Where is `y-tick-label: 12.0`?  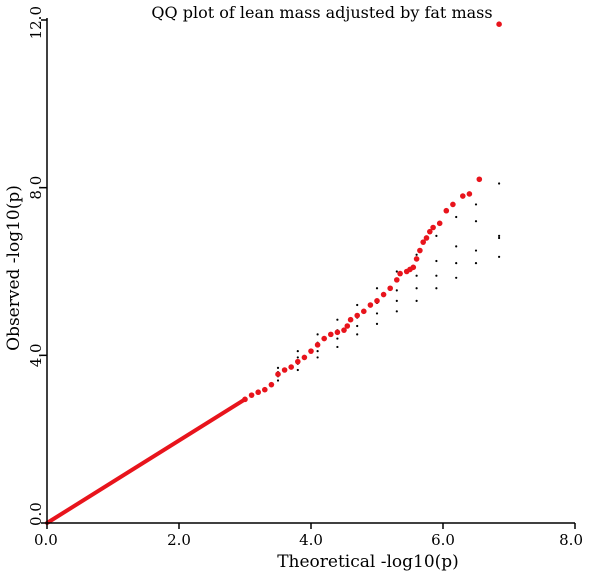
y-tick-label: 12.0 is located at coordinates (36, 22).